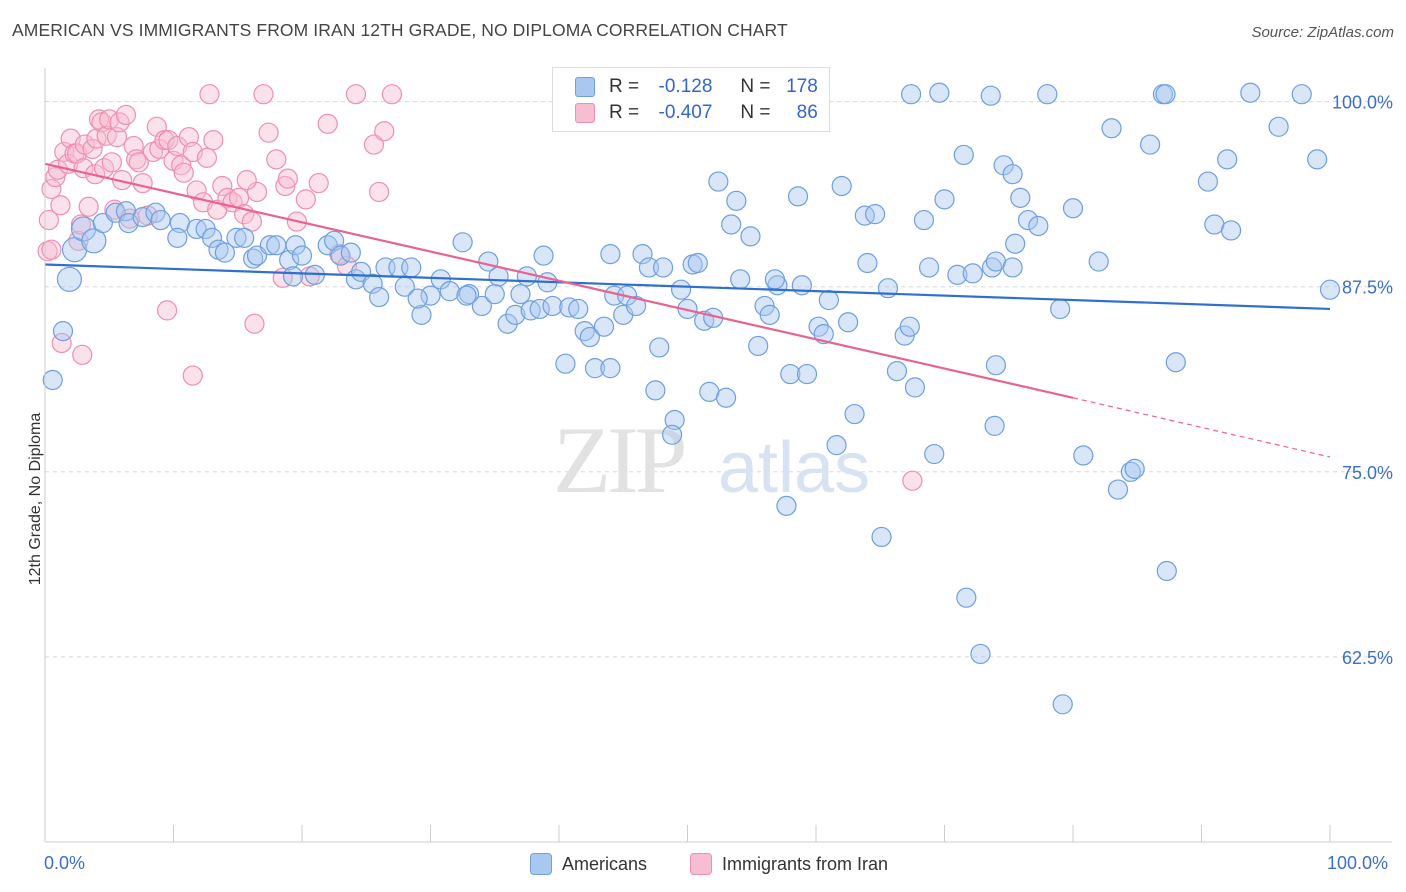 This screenshot has width=1406, height=892. I want to click on y-tick-label: 87.5%, so click(1367, 288).